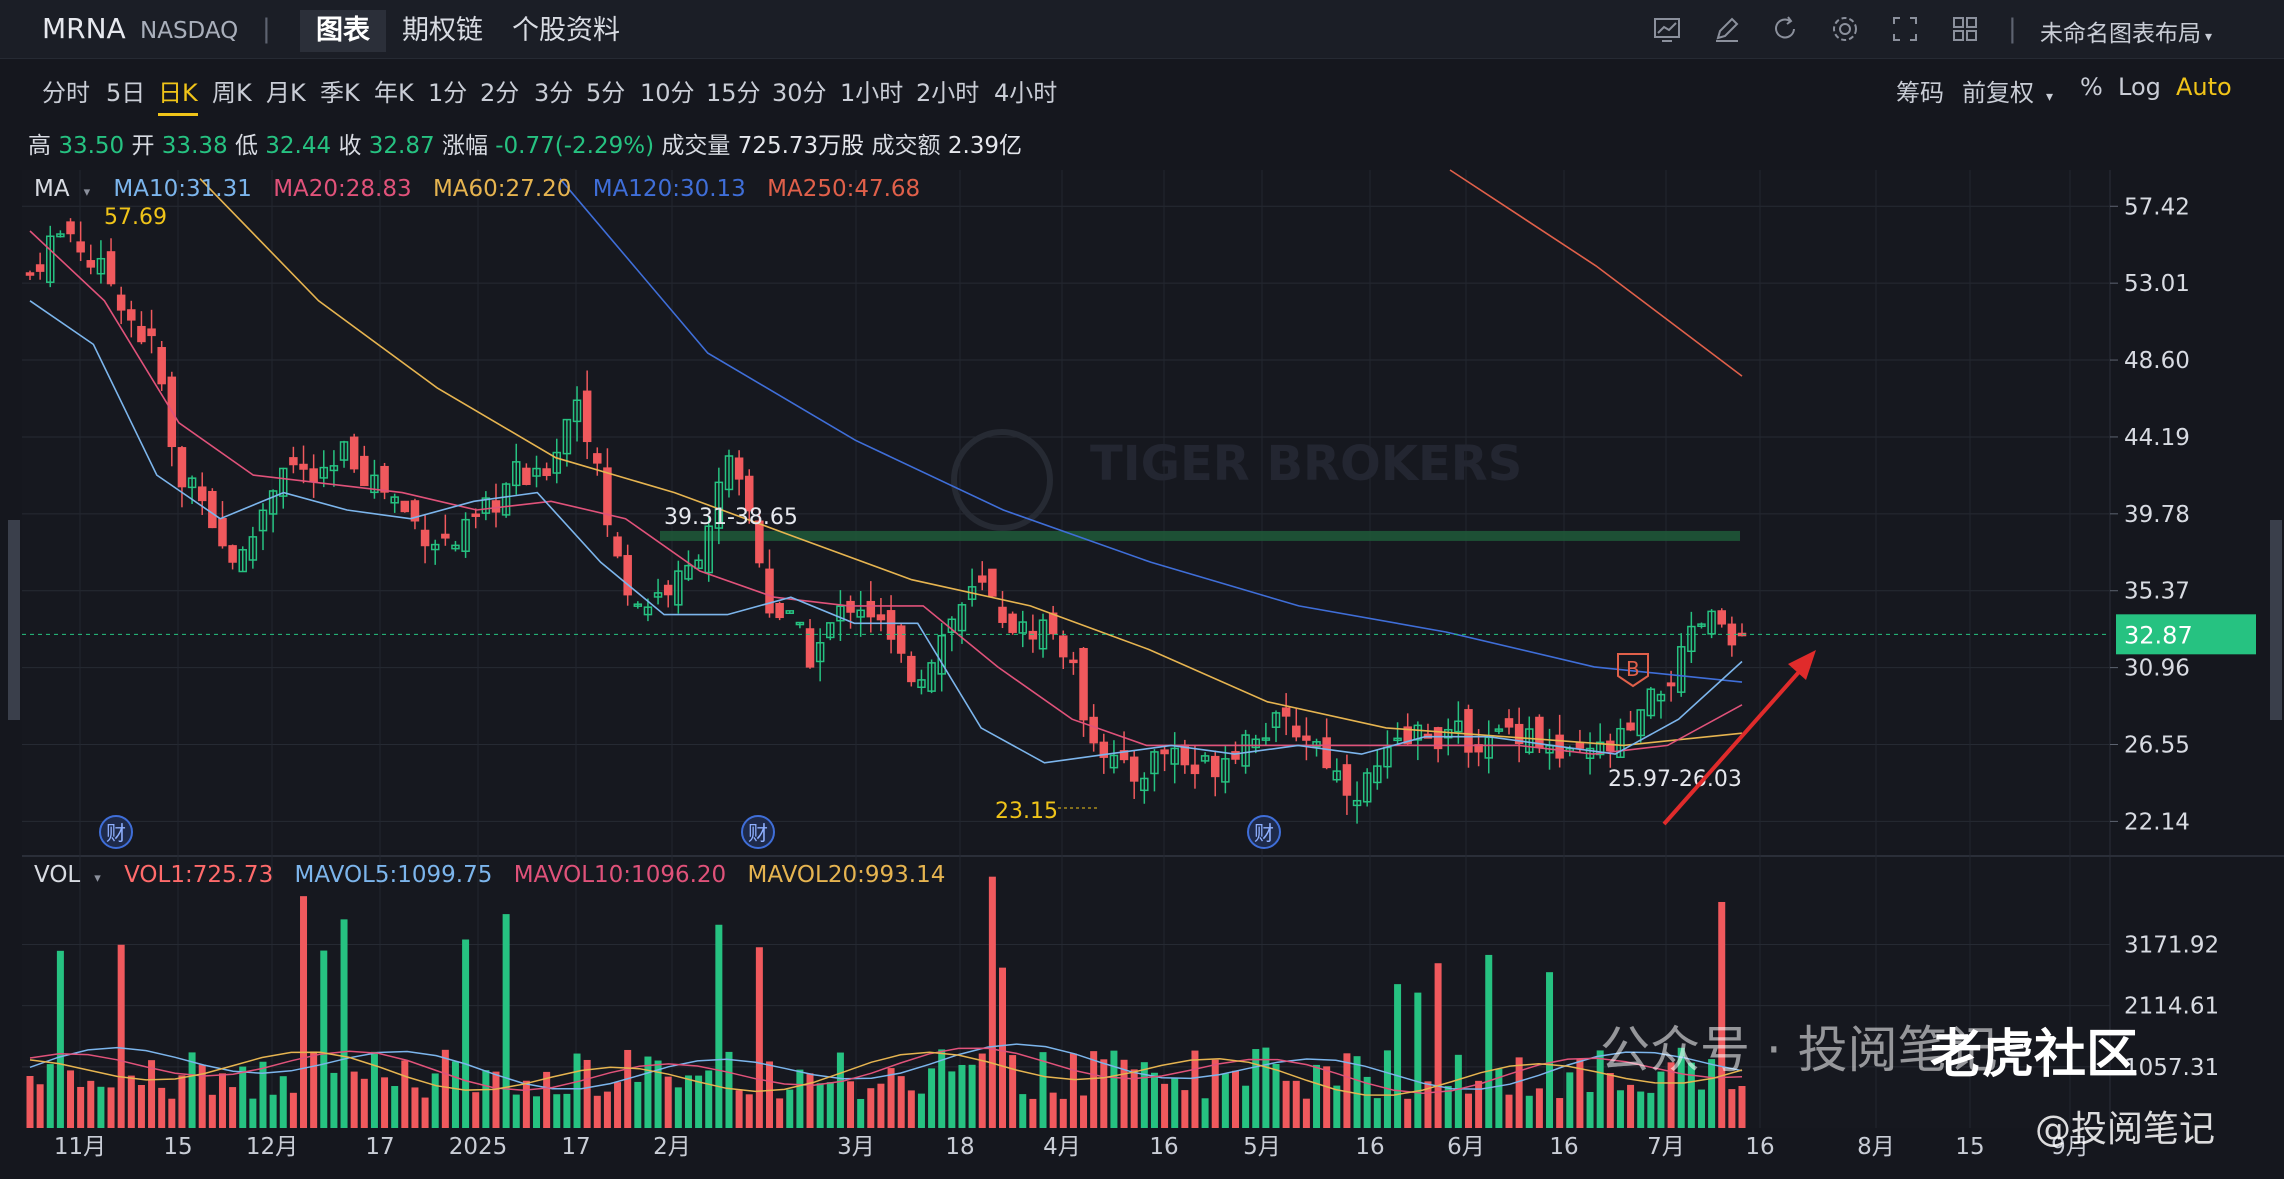 The width and height of the screenshot is (2284, 1179). What do you see at coordinates (2157, 361) in the screenshot?
I see `price-tick-label: 48.60` at bounding box center [2157, 361].